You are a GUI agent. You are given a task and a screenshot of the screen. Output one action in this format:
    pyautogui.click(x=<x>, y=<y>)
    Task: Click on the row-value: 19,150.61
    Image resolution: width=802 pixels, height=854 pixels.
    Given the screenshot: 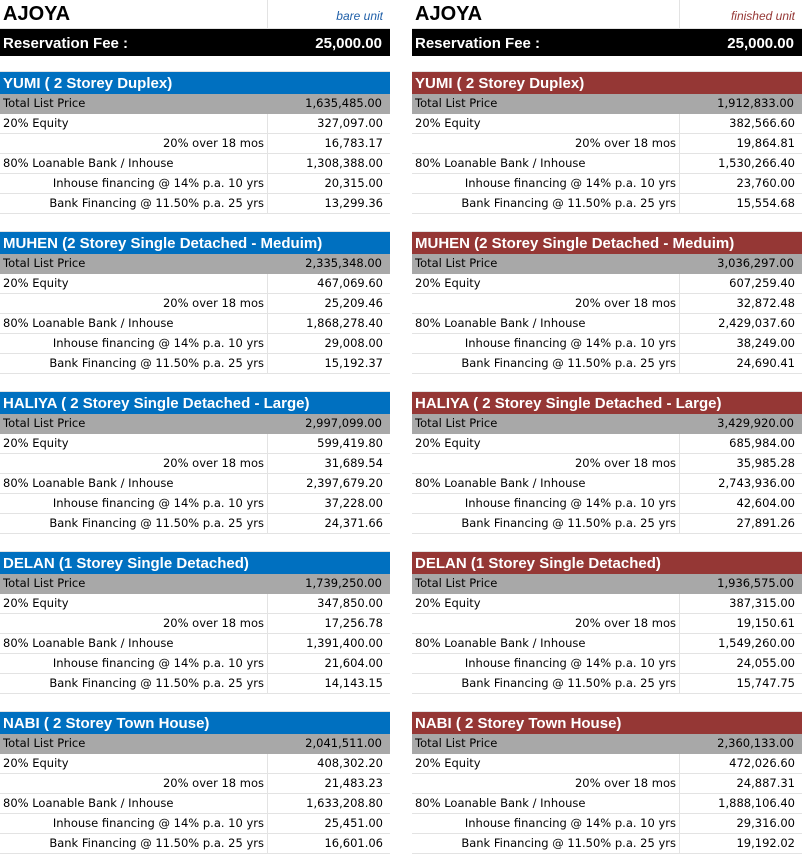 What is the action you would take?
    pyautogui.click(x=737, y=623)
    